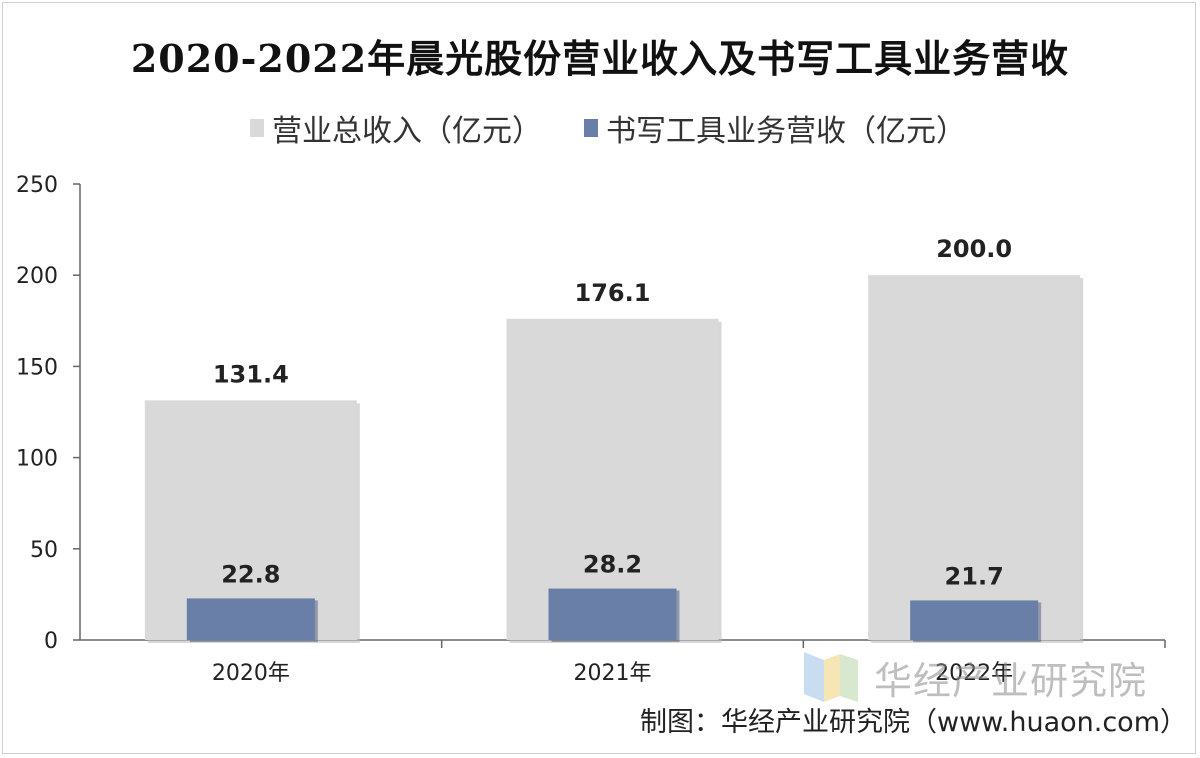 Image resolution: width=1200 pixels, height=758 pixels. Describe the element at coordinates (913, 722) in the screenshot. I see `chart-source-credit: 制图：华经产业研究院（www.huaon.com）` at that location.